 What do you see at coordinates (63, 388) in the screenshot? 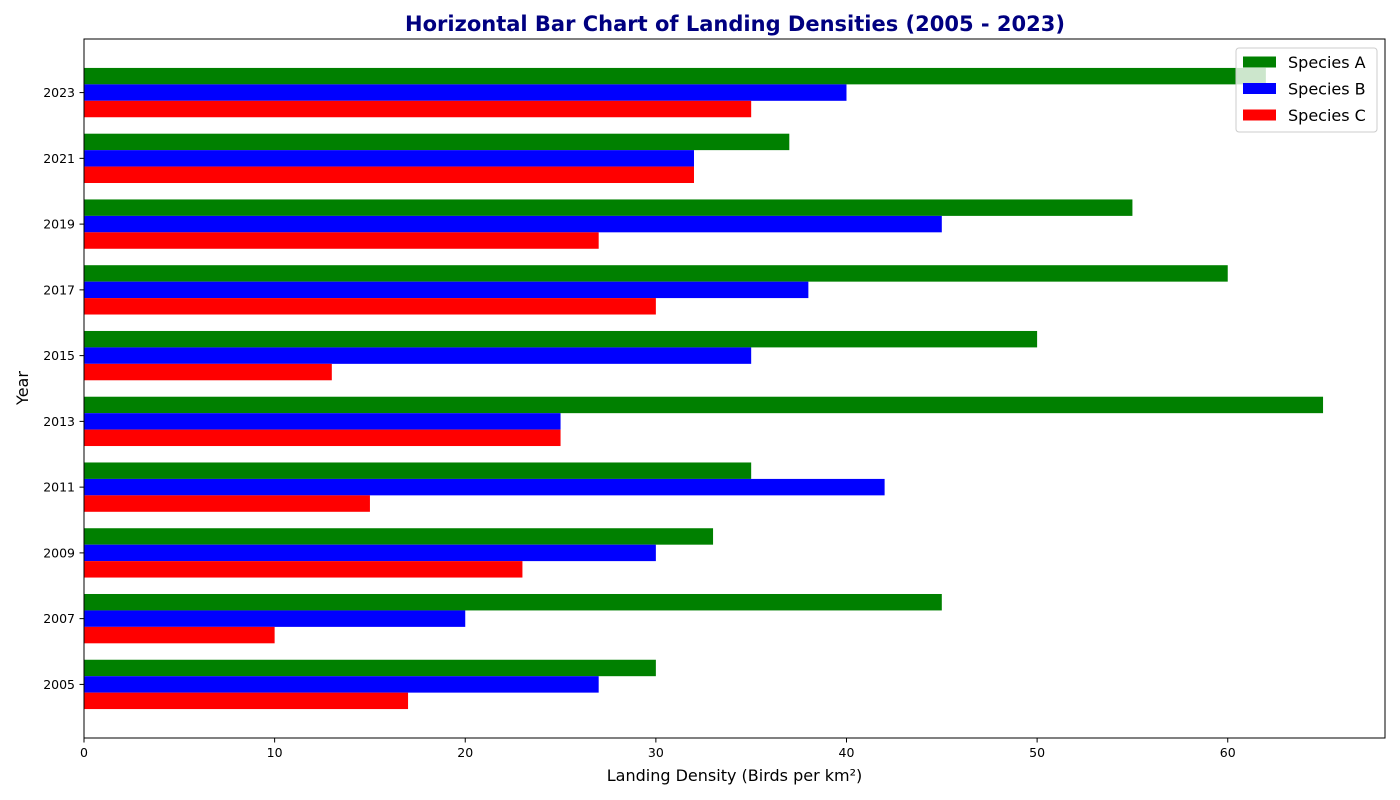
I see `y-axis-ticks: 2005 2007 2009 2011 2013 2015 2017 2019 2021 2023` at bounding box center [63, 388].